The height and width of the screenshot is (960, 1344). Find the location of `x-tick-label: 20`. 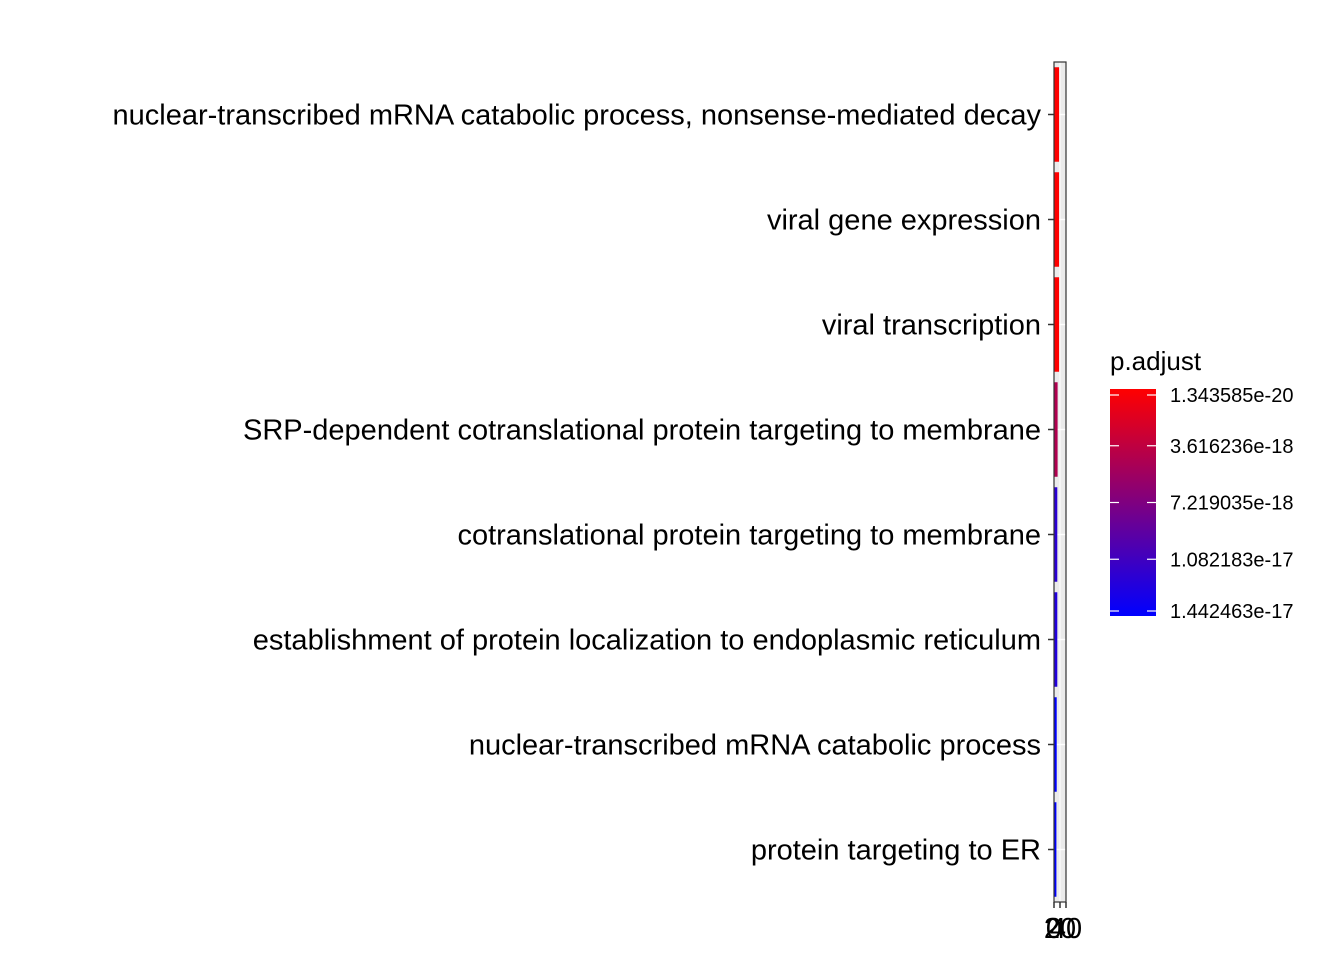

x-tick-label: 20 is located at coordinates (1060, 929).